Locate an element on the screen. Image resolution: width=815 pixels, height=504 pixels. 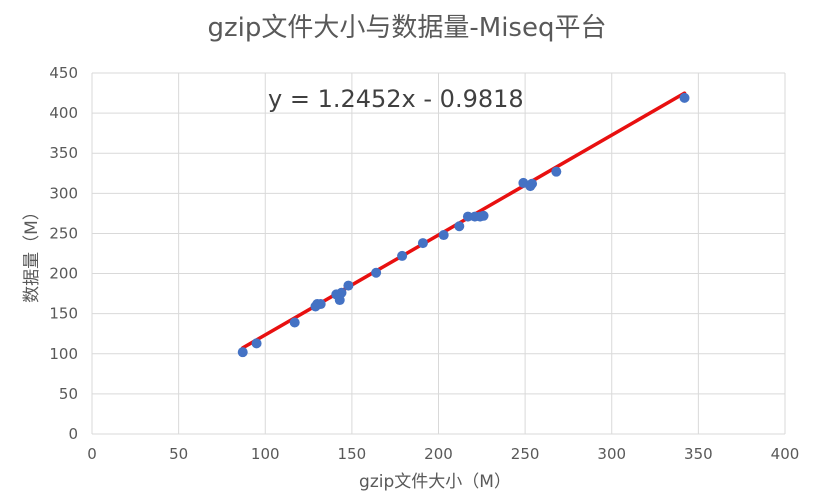
x-tick-label: 50 is located at coordinates (178, 454).